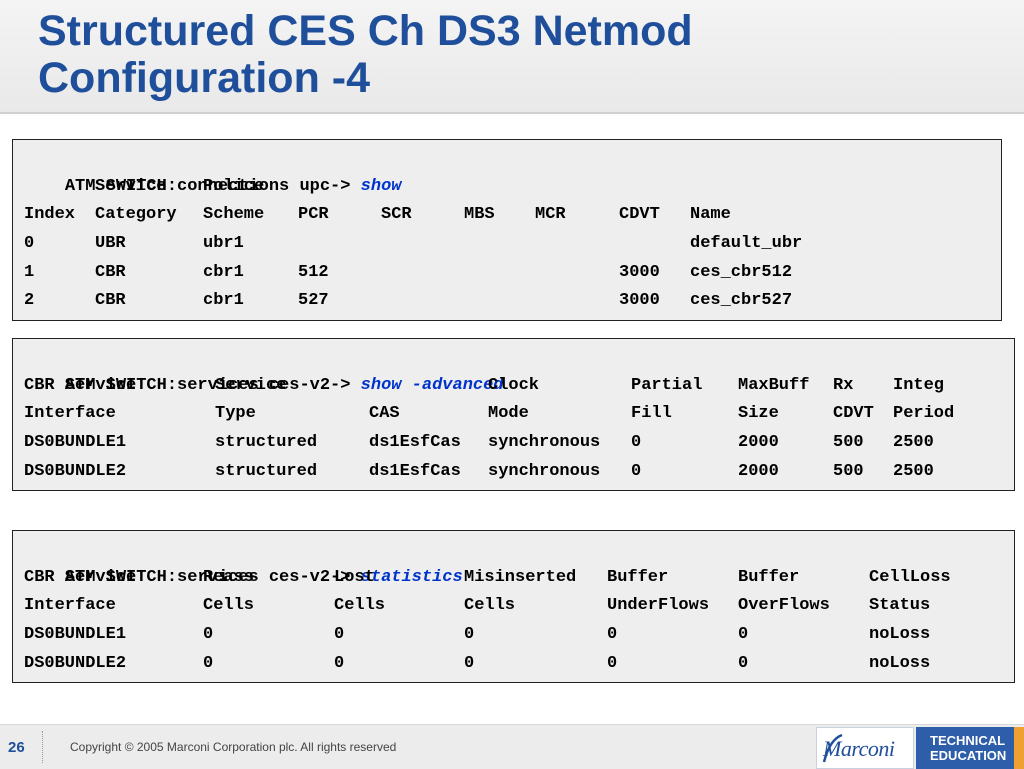  I want to click on command-text: show -advanced, so click(432, 385).